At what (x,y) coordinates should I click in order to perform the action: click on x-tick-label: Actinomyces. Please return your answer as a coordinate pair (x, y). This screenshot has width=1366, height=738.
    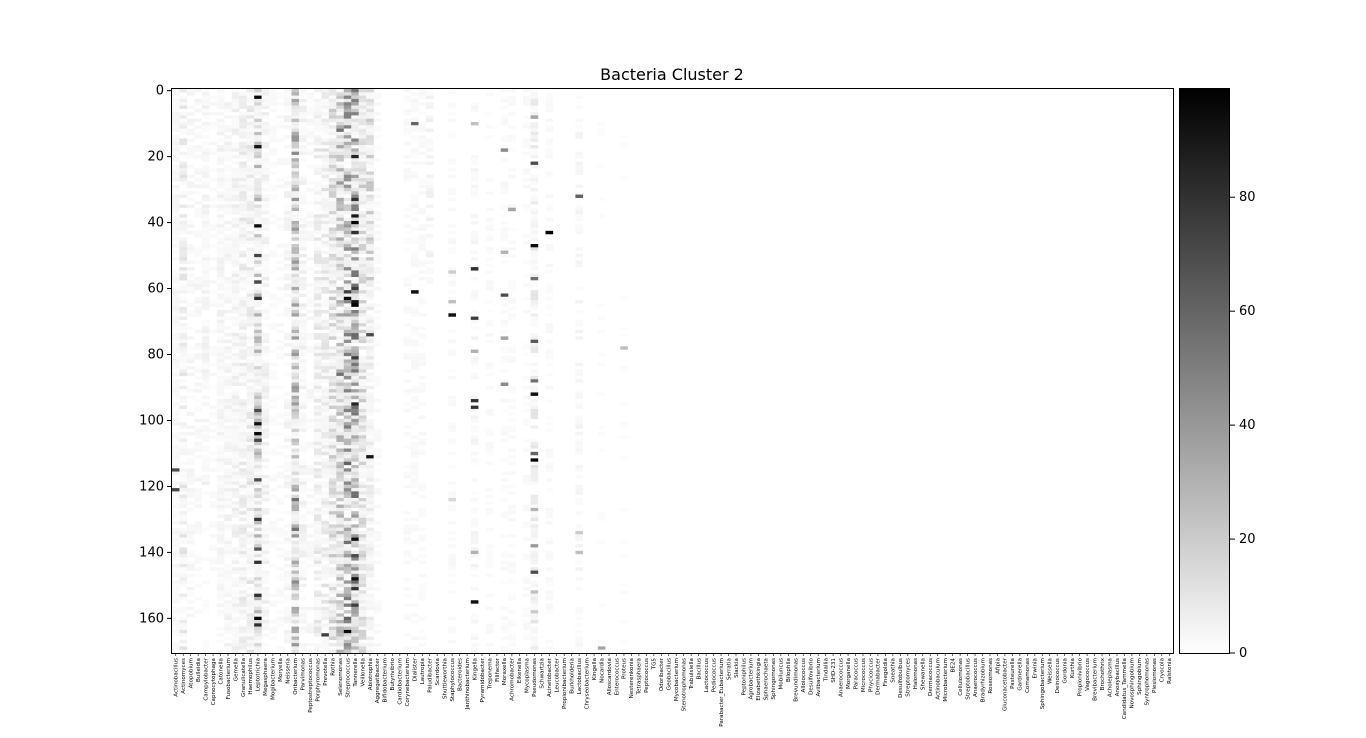
    Looking at the image, I should click on (184, 676).